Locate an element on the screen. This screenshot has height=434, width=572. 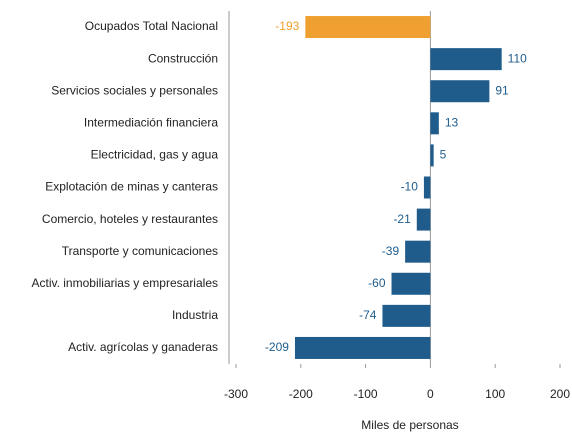
value-label: -74 is located at coordinates (368, 315).